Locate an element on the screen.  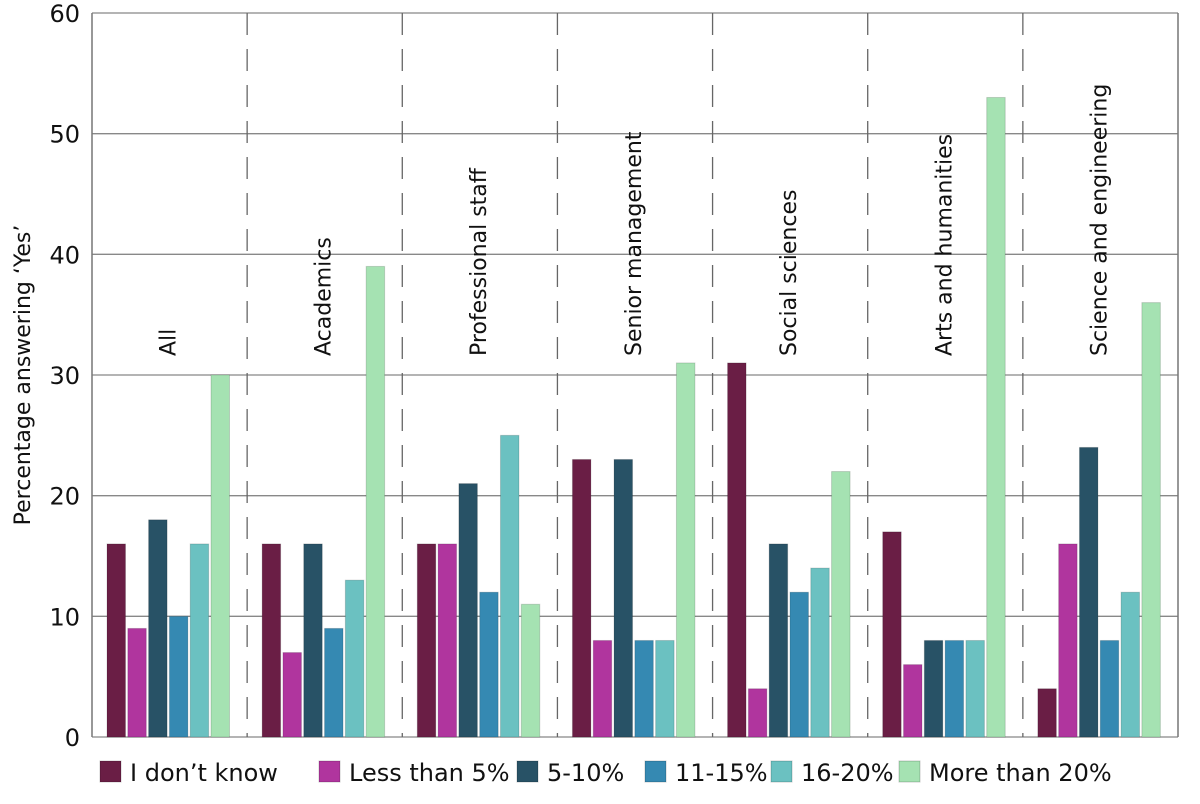
y-tick-label: 20 is located at coordinates (64, 497).